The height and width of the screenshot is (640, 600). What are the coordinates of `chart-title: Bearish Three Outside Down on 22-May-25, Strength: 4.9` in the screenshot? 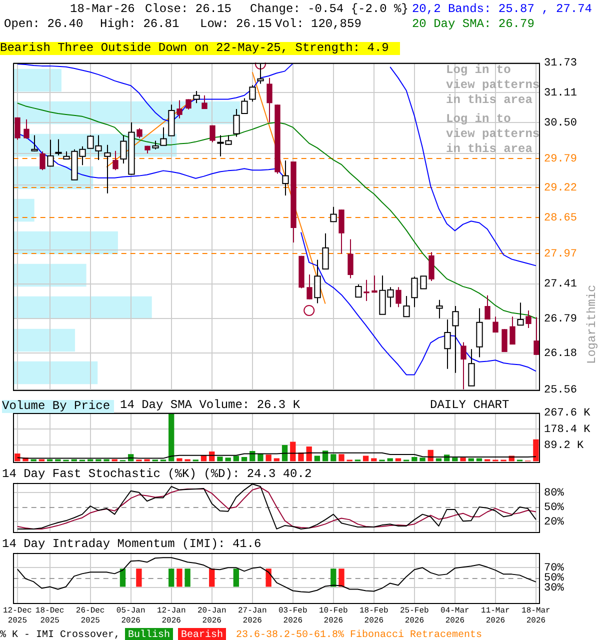 It's located at (200, 48).